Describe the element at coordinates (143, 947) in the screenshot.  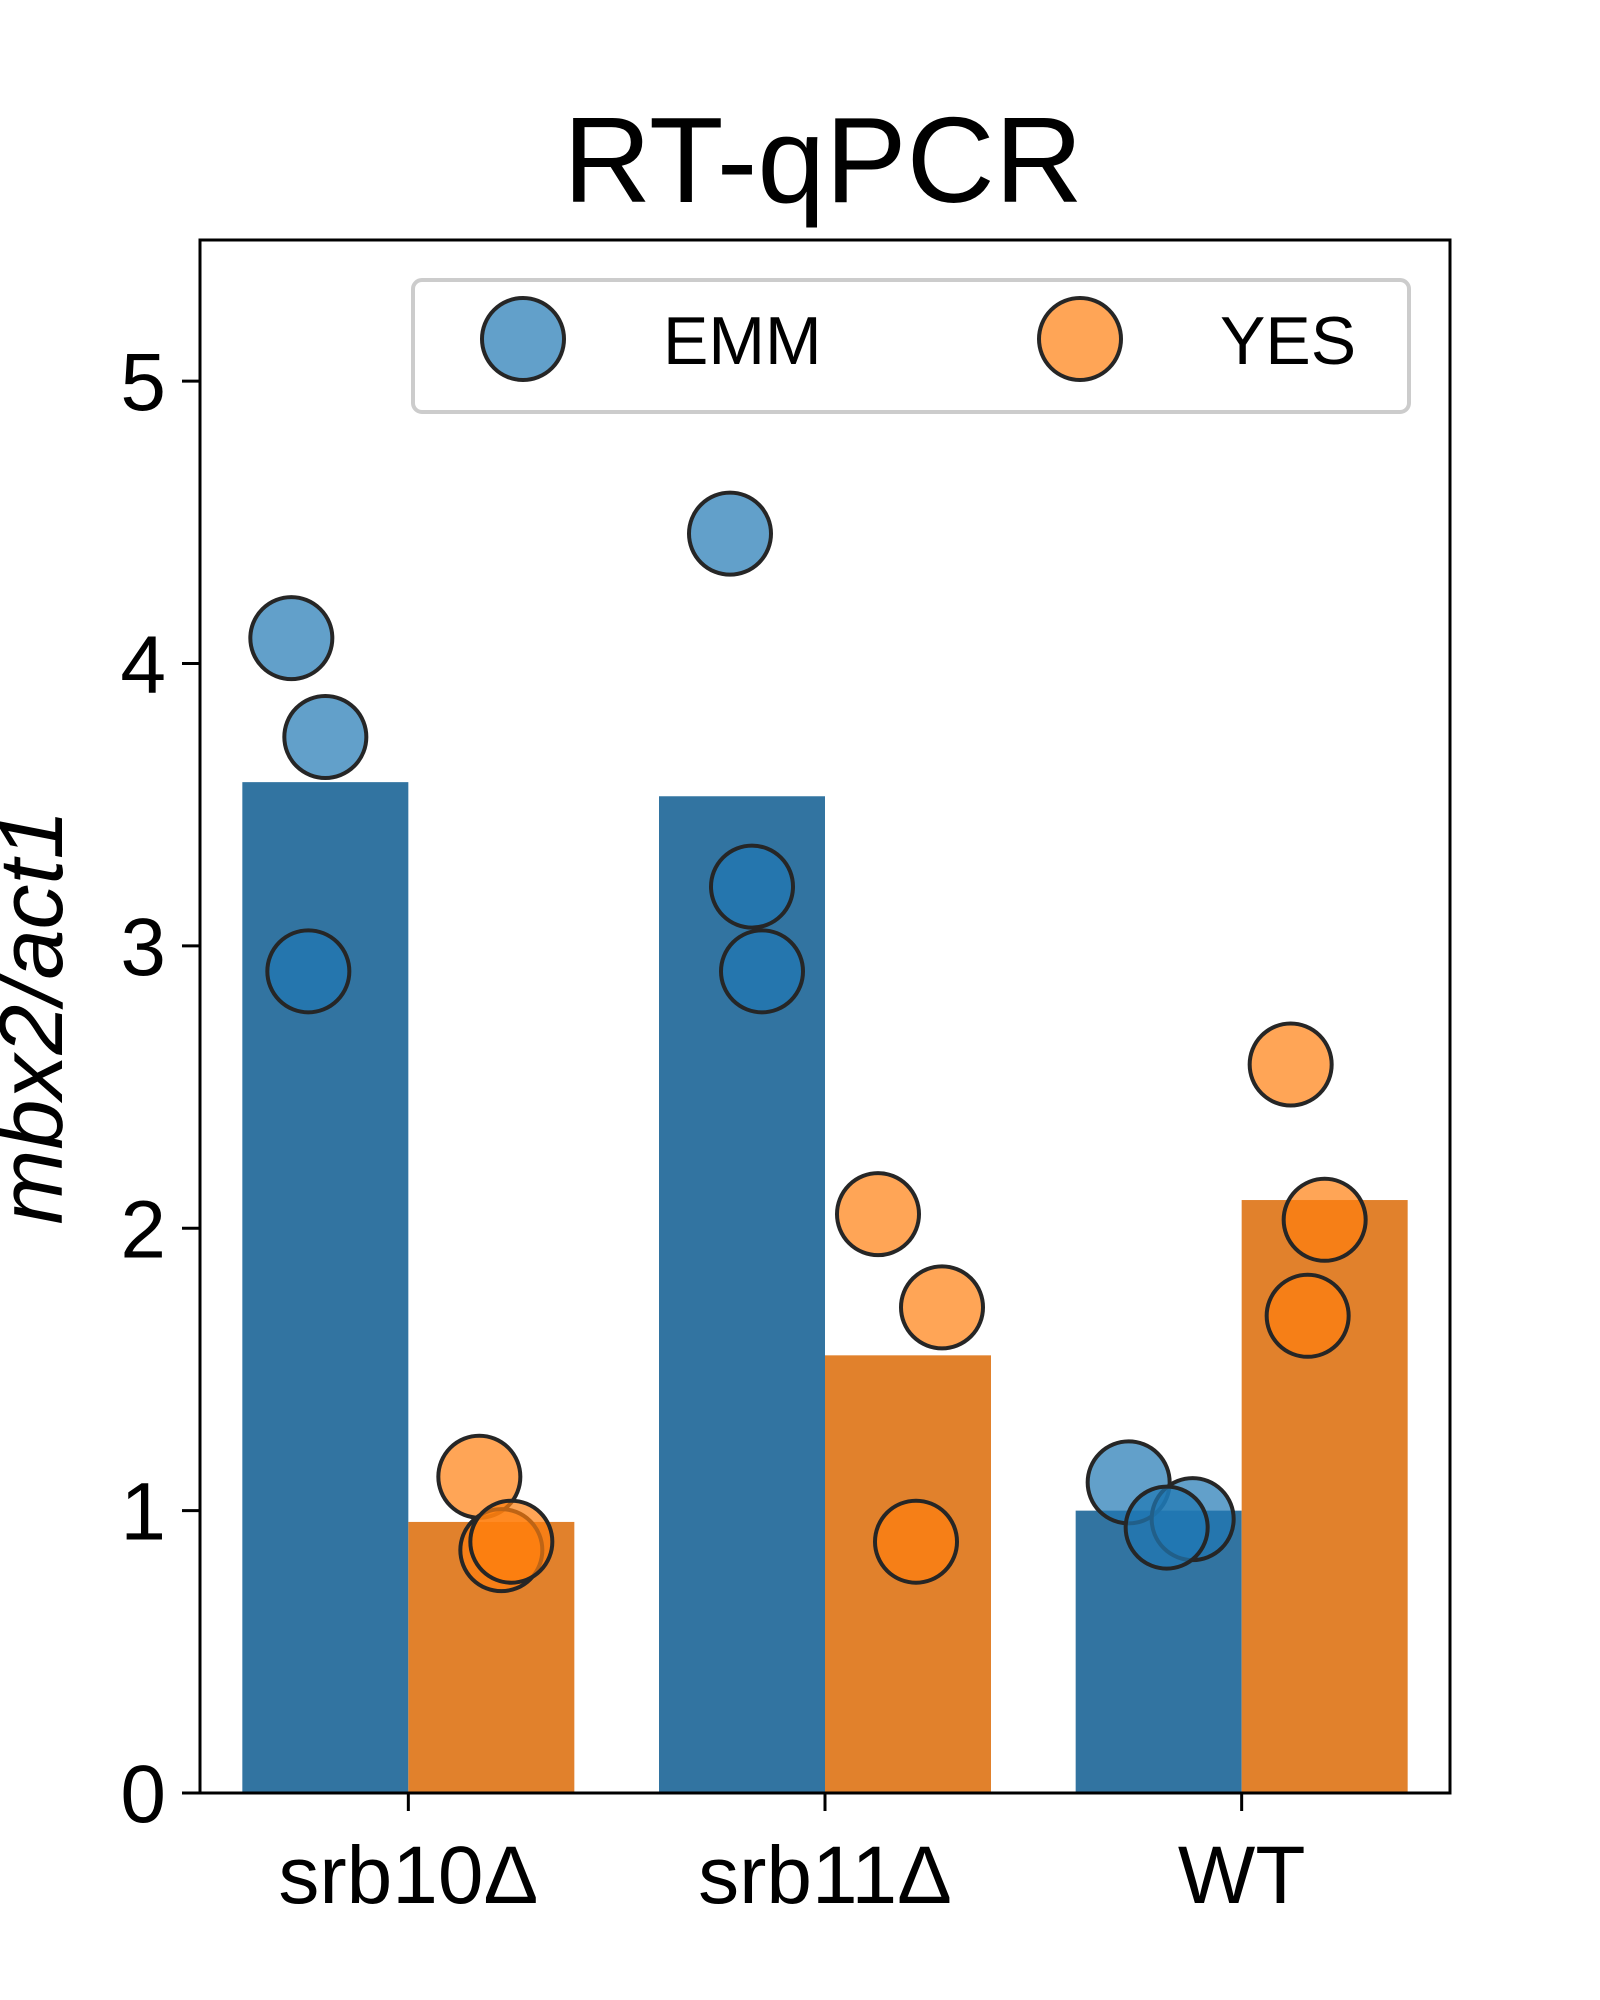
I see `y-tick-label-3: 3` at that location.